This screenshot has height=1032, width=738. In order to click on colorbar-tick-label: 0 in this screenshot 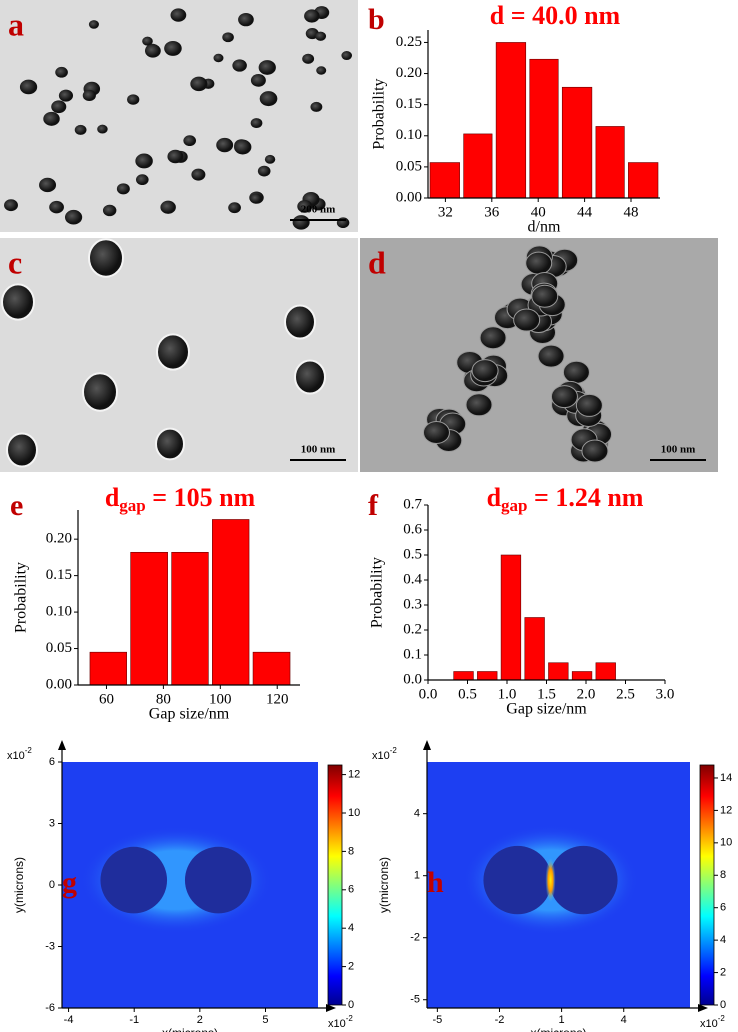, I will do `click(723, 1005)`.